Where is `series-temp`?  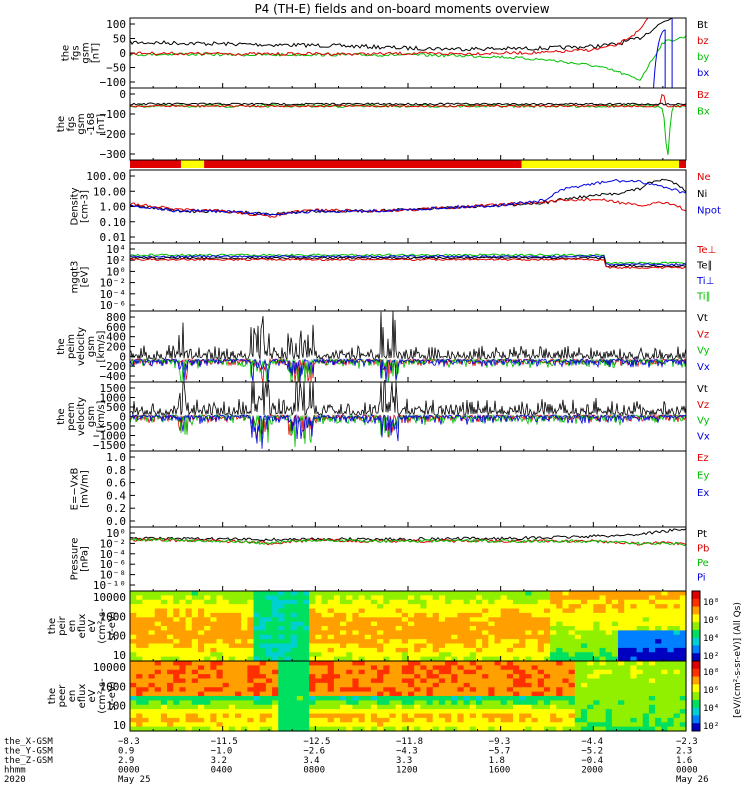
series-temp is located at coordinates (408, 262).